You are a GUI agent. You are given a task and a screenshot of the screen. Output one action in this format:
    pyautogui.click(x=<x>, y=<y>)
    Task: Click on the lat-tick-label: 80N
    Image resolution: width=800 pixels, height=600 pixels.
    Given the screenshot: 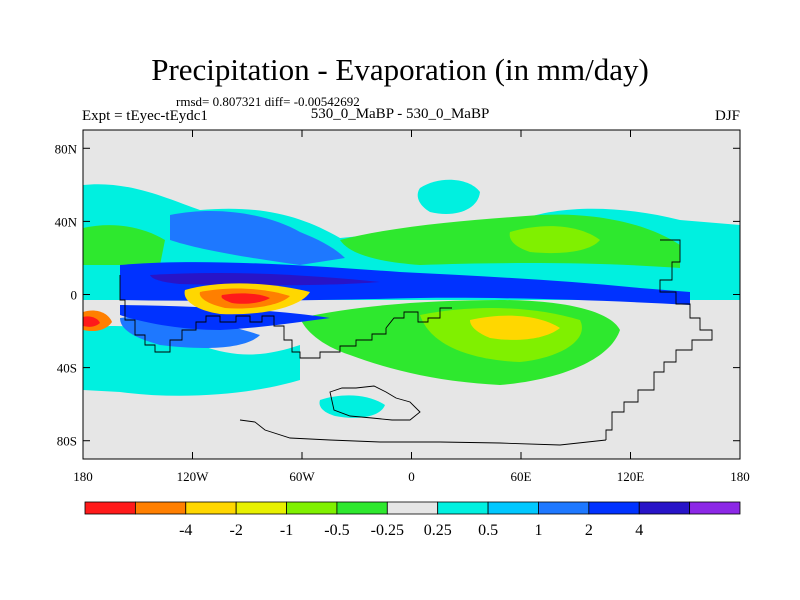 What is the action you would take?
    pyautogui.click(x=66, y=148)
    